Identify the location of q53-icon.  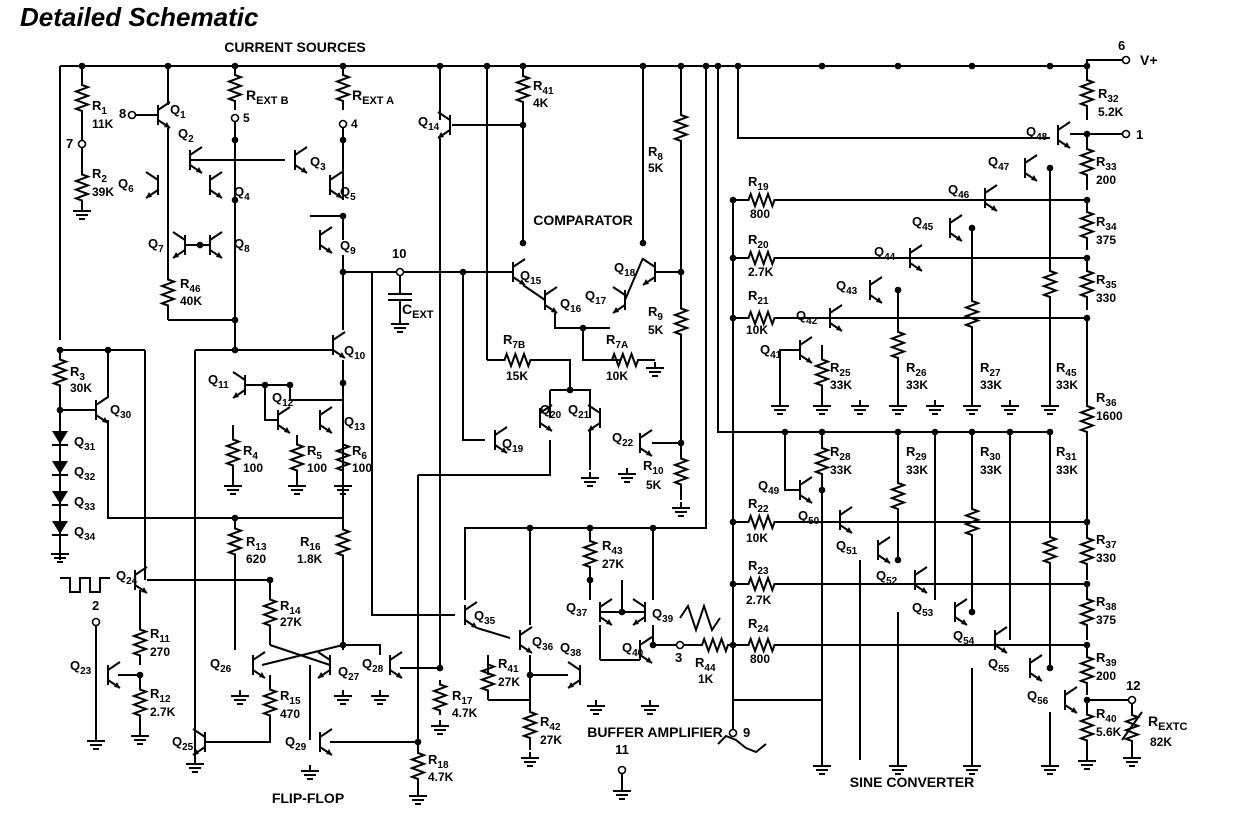
(961, 603).